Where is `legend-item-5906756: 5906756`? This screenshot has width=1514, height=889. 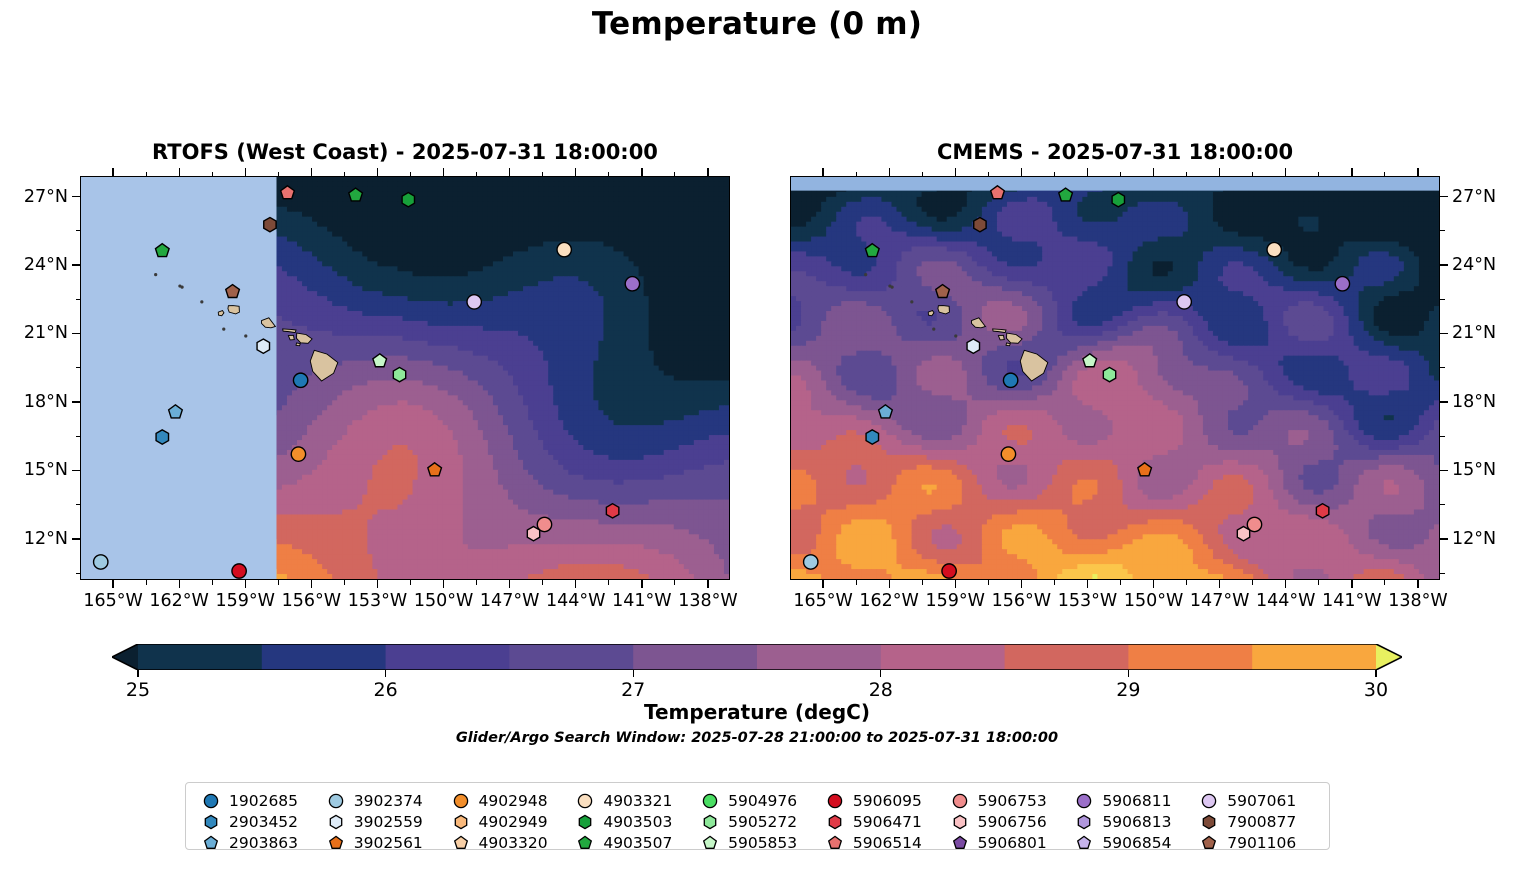 legend-item-5906756: 5906756 is located at coordinates (1007, 821).